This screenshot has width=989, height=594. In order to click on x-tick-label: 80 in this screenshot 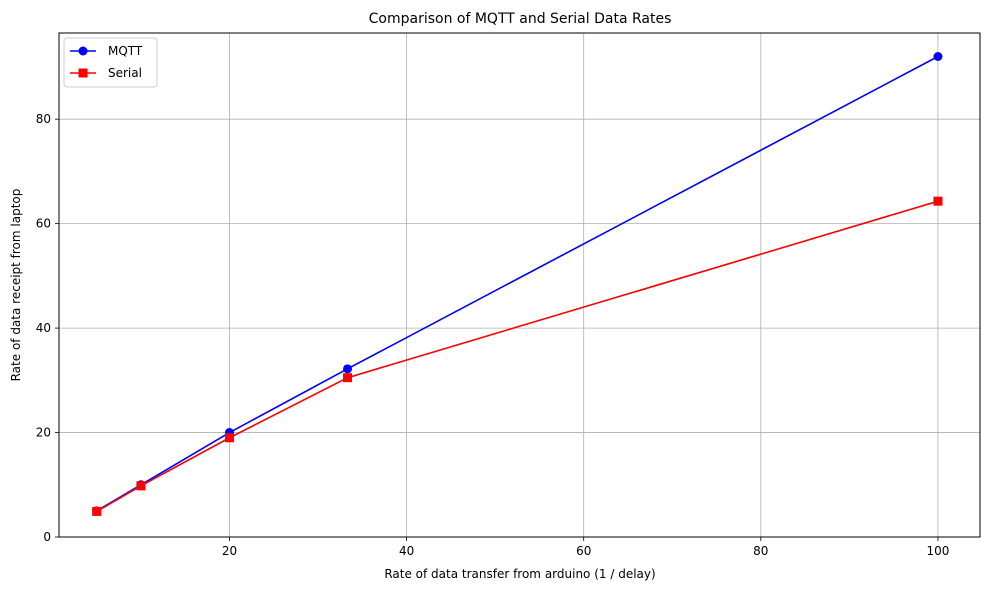, I will do `click(760, 551)`.